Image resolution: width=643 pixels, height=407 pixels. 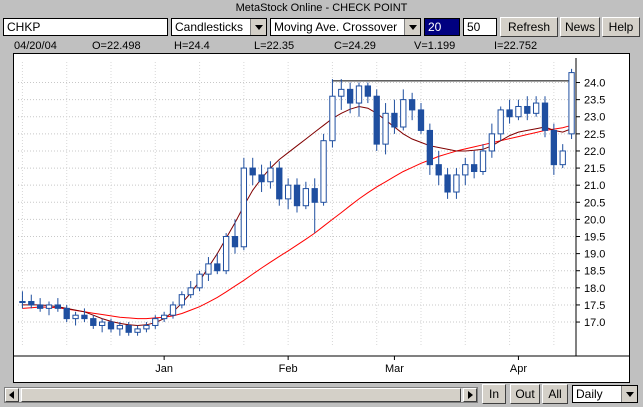 I want to click on window-title: MetaStock Online - CHECK POINT, so click(x=321, y=8).